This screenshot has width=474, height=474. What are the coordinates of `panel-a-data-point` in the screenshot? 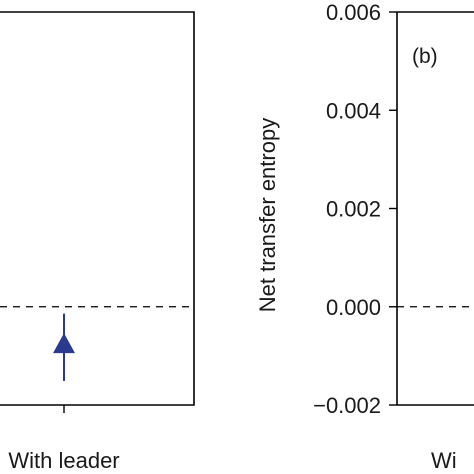 It's located at (64, 343).